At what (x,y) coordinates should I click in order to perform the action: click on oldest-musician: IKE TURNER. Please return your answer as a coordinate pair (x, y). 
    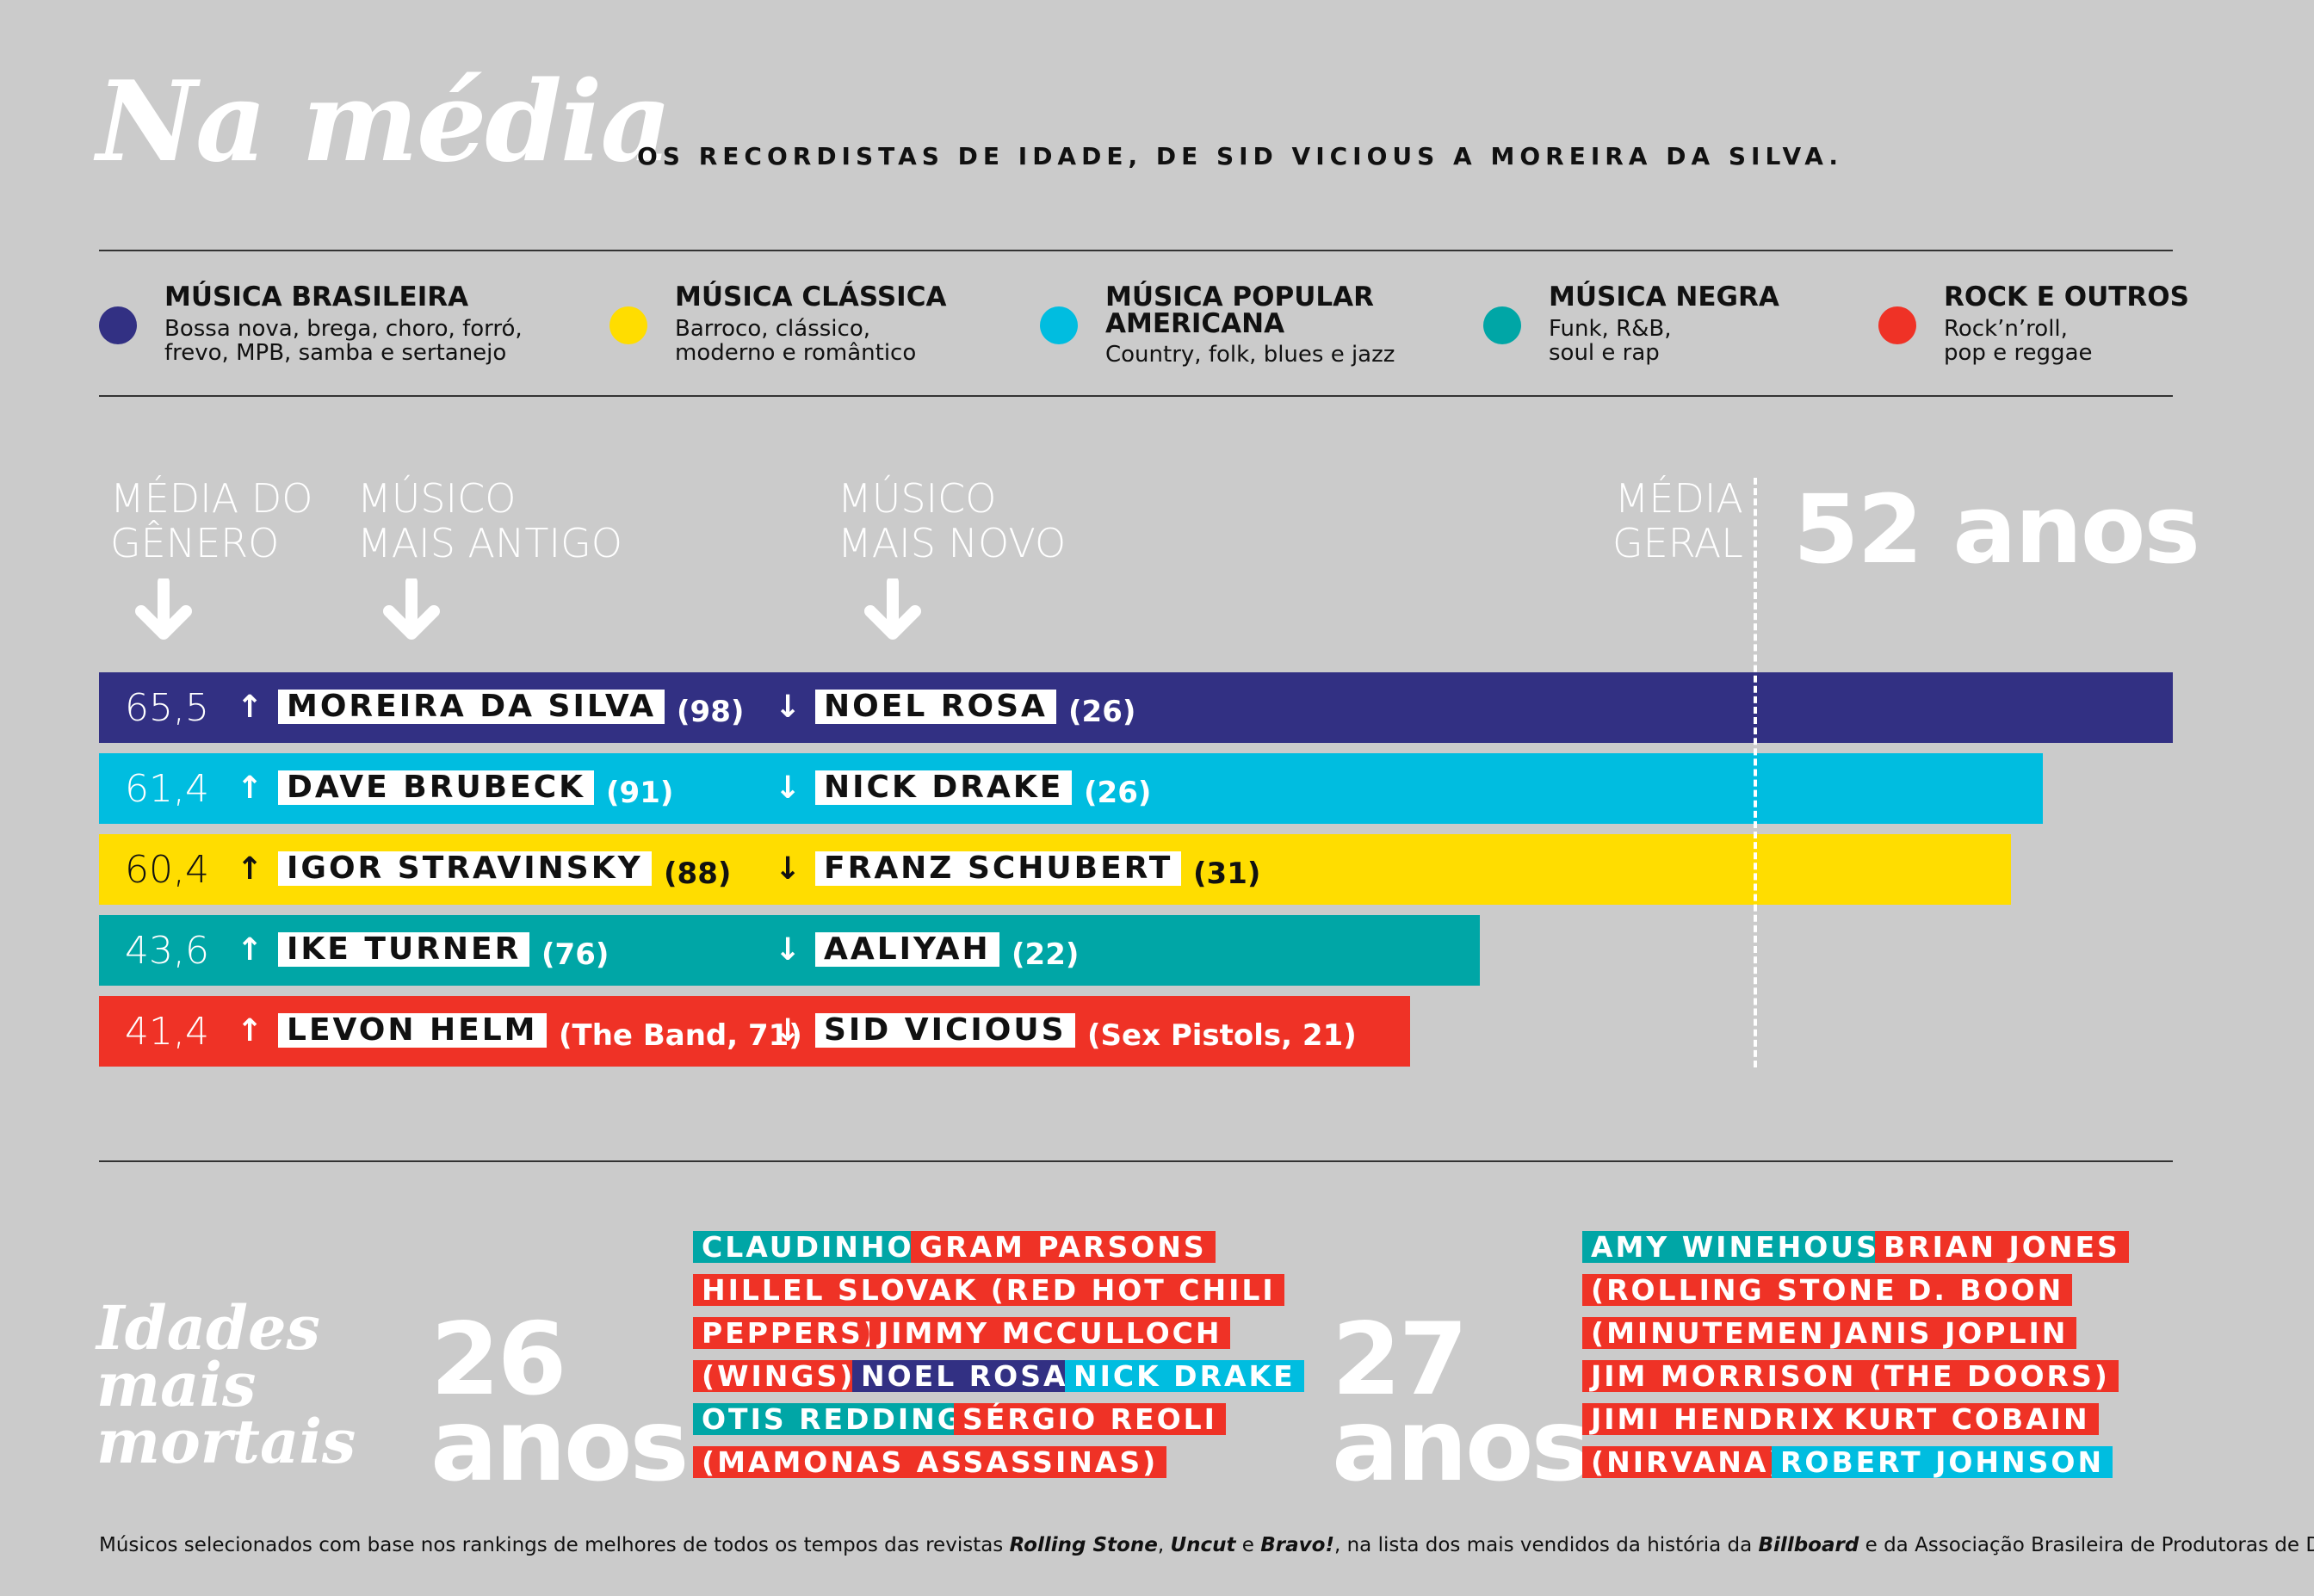
    Looking at the image, I should click on (404, 949).